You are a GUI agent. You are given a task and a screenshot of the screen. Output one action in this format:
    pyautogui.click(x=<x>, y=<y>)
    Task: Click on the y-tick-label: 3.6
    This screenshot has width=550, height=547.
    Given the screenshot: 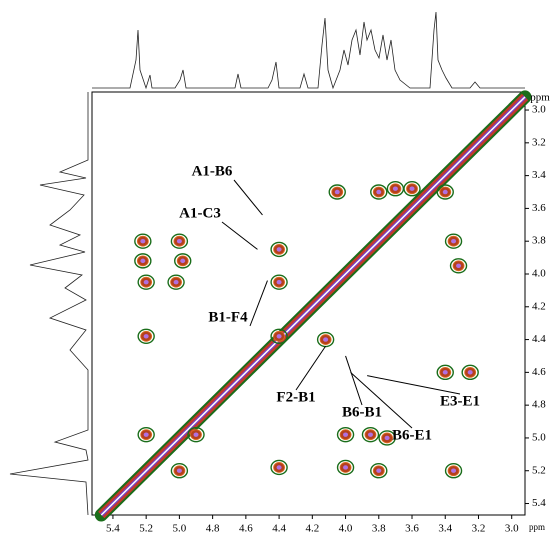 What is the action you would take?
    pyautogui.click(x=539, y=208)
    